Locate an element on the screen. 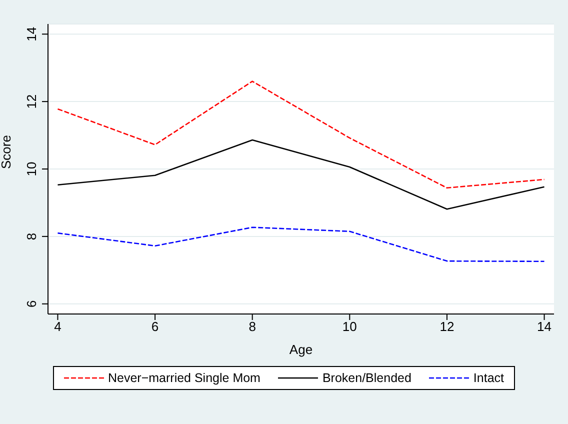 This screenshot has width=568, height=424. x-tick-label: 6 is located at coordinates (155, 326).